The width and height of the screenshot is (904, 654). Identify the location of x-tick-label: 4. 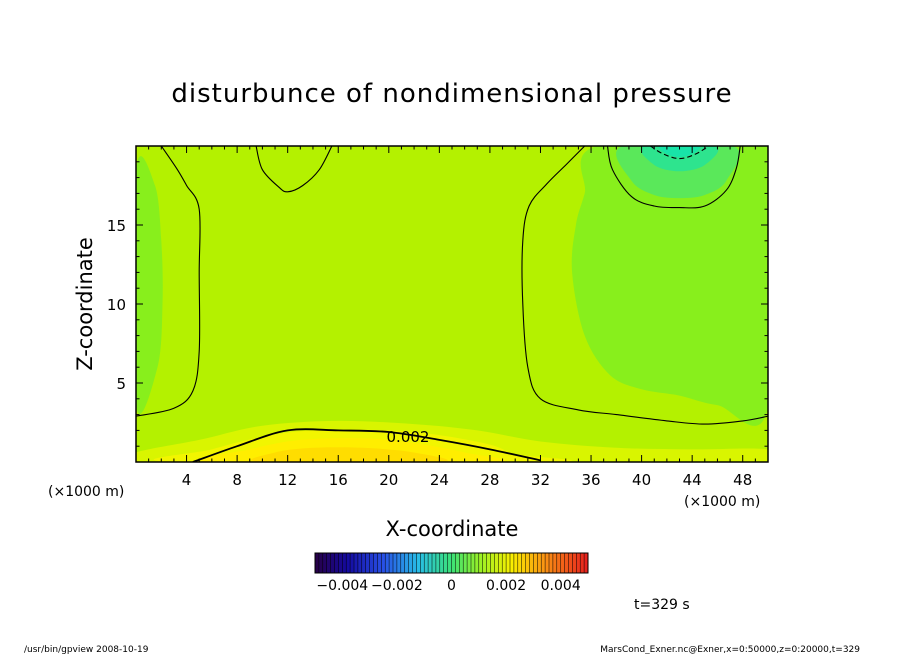
(187, 480).